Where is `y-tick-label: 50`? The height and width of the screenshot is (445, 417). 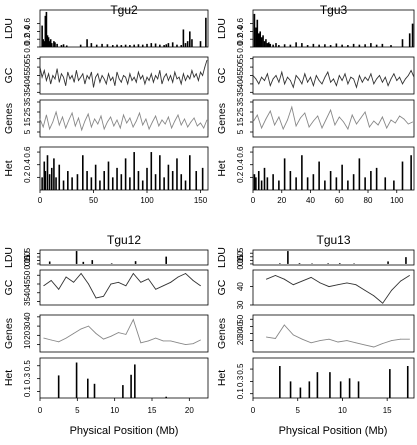 y-tick-label: 50 is located at coordinates (27, 66).